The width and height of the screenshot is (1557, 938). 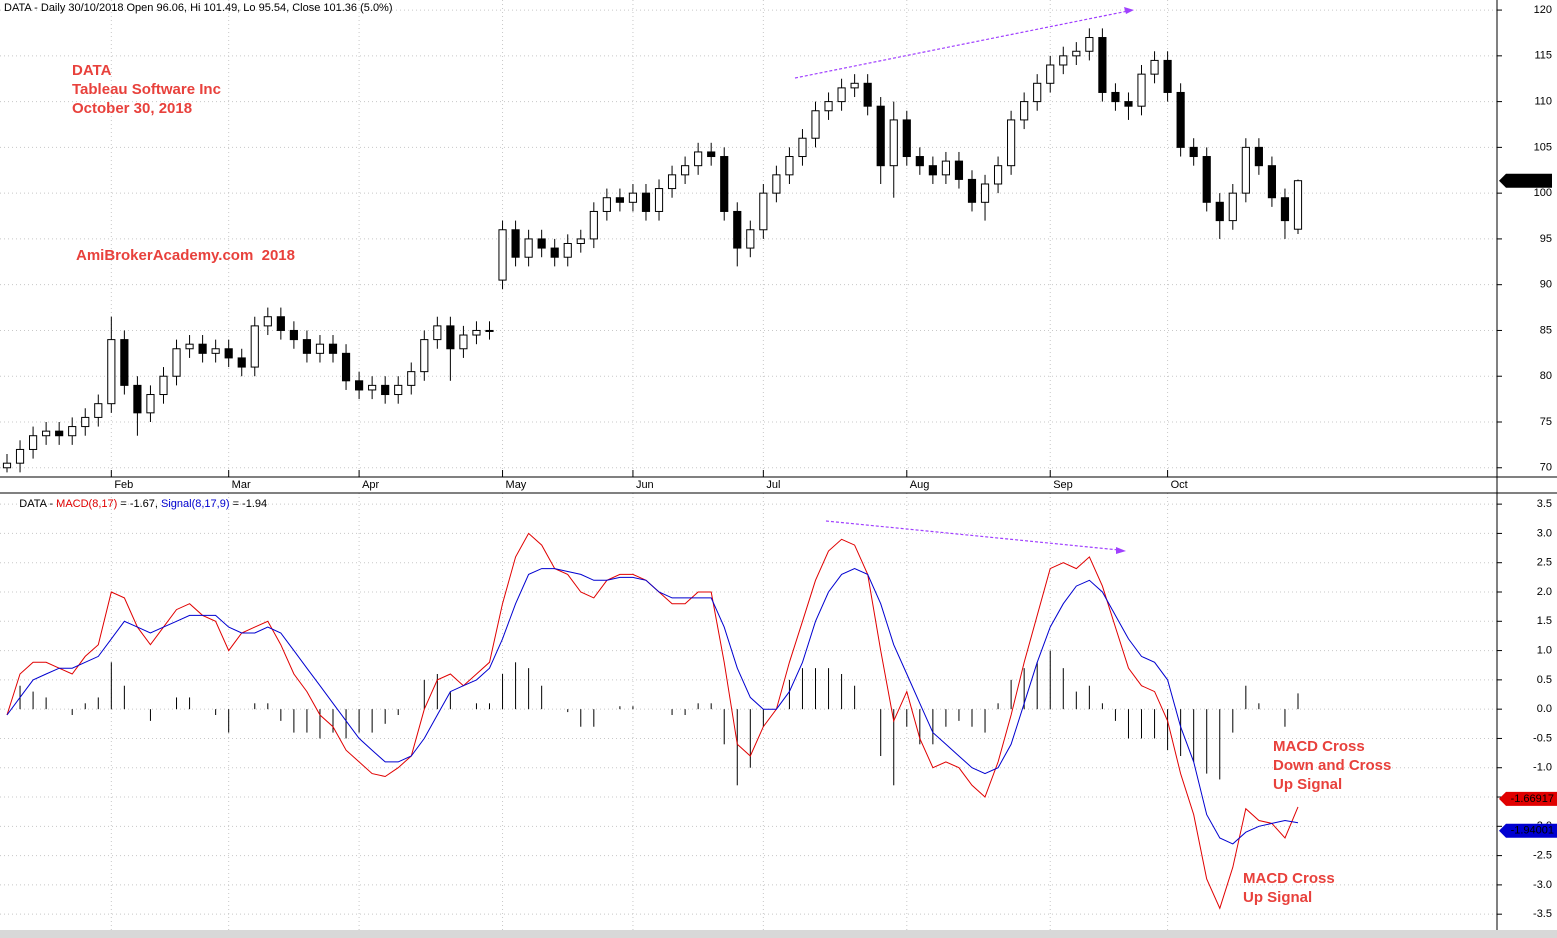 I want to click on legend-text: = -1.94, so click(x=249, y=504).